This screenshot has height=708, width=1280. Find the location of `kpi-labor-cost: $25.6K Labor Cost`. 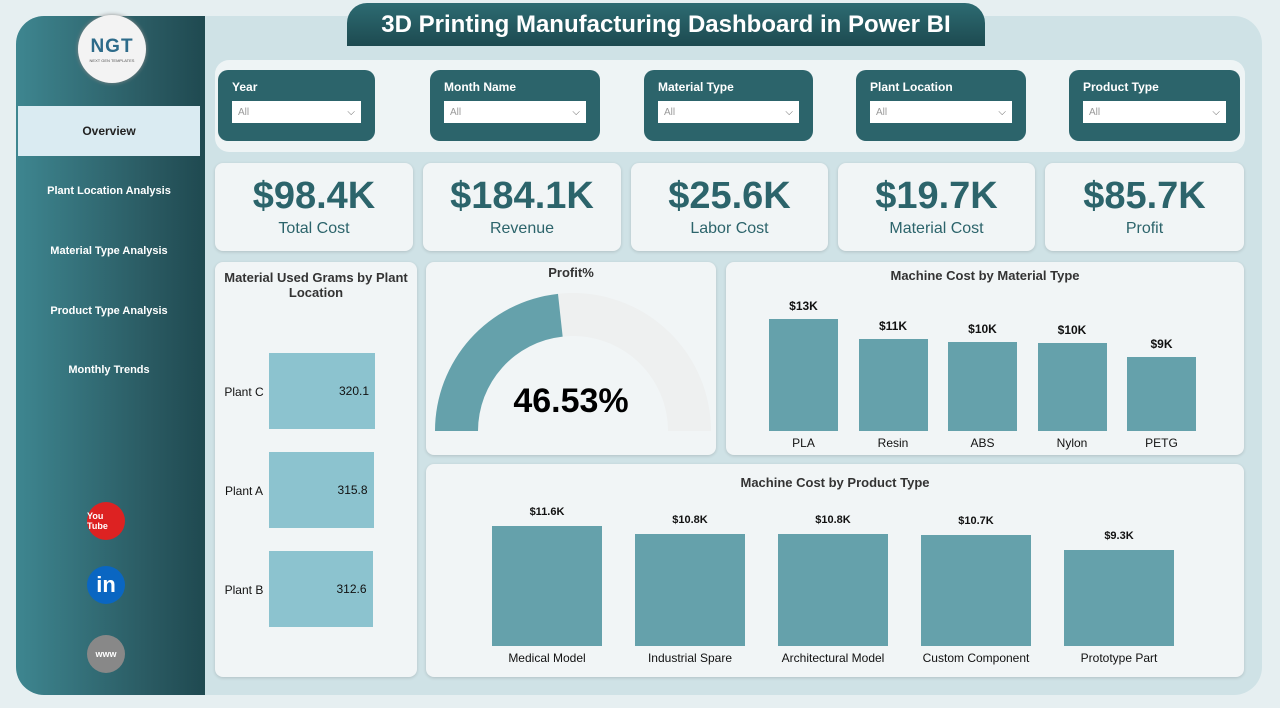

kpi-labor-cost: $25.6K Labor Cost is located at coordinates (729, 207).